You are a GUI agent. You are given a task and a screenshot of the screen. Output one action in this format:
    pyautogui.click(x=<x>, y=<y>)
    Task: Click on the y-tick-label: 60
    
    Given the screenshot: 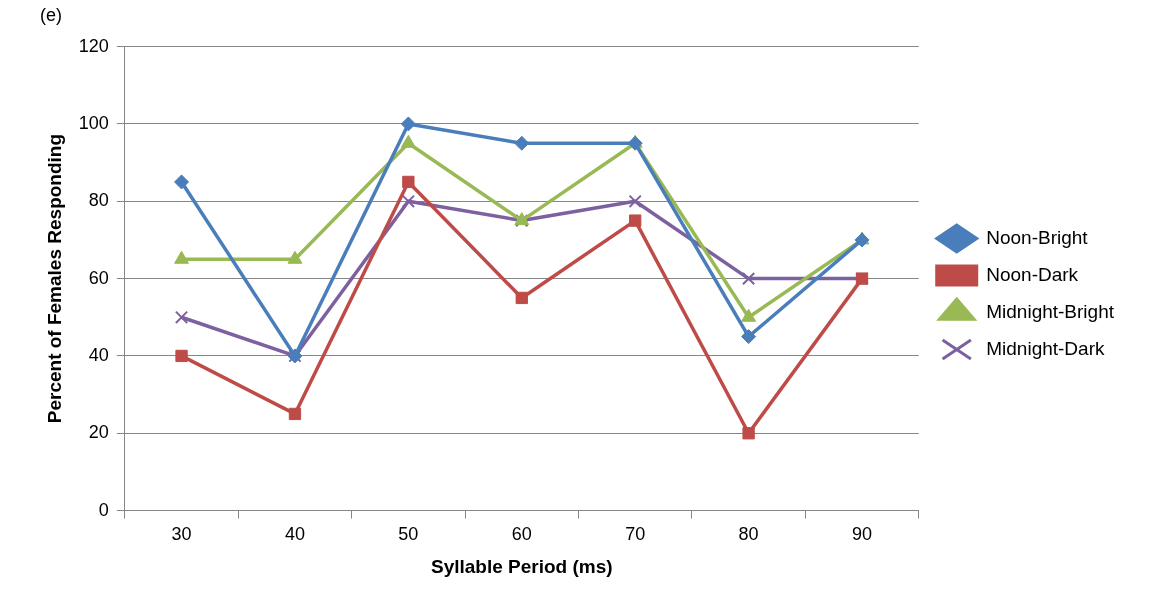 What is the action you would take?
    pyautogui.click(x=98, y=277)
    